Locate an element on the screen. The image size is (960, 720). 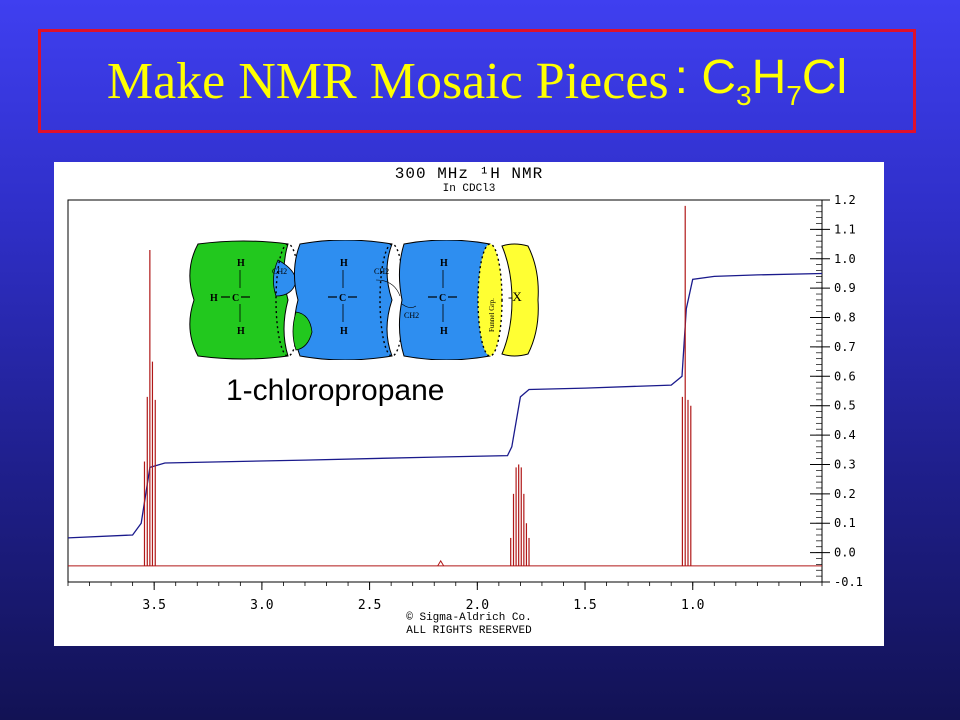
methylene-piece-1-shape is located at coordinates (343, 300).